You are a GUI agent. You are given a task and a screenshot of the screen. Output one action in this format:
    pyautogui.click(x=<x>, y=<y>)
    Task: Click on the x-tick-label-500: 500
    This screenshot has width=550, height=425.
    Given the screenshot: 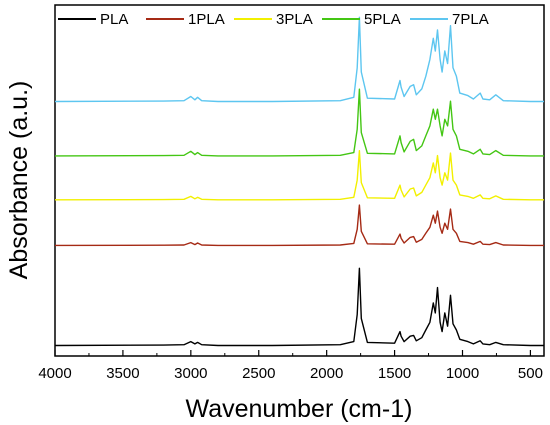 What is the action you would take?
    pyautogui.click(x=530, y=373)
    